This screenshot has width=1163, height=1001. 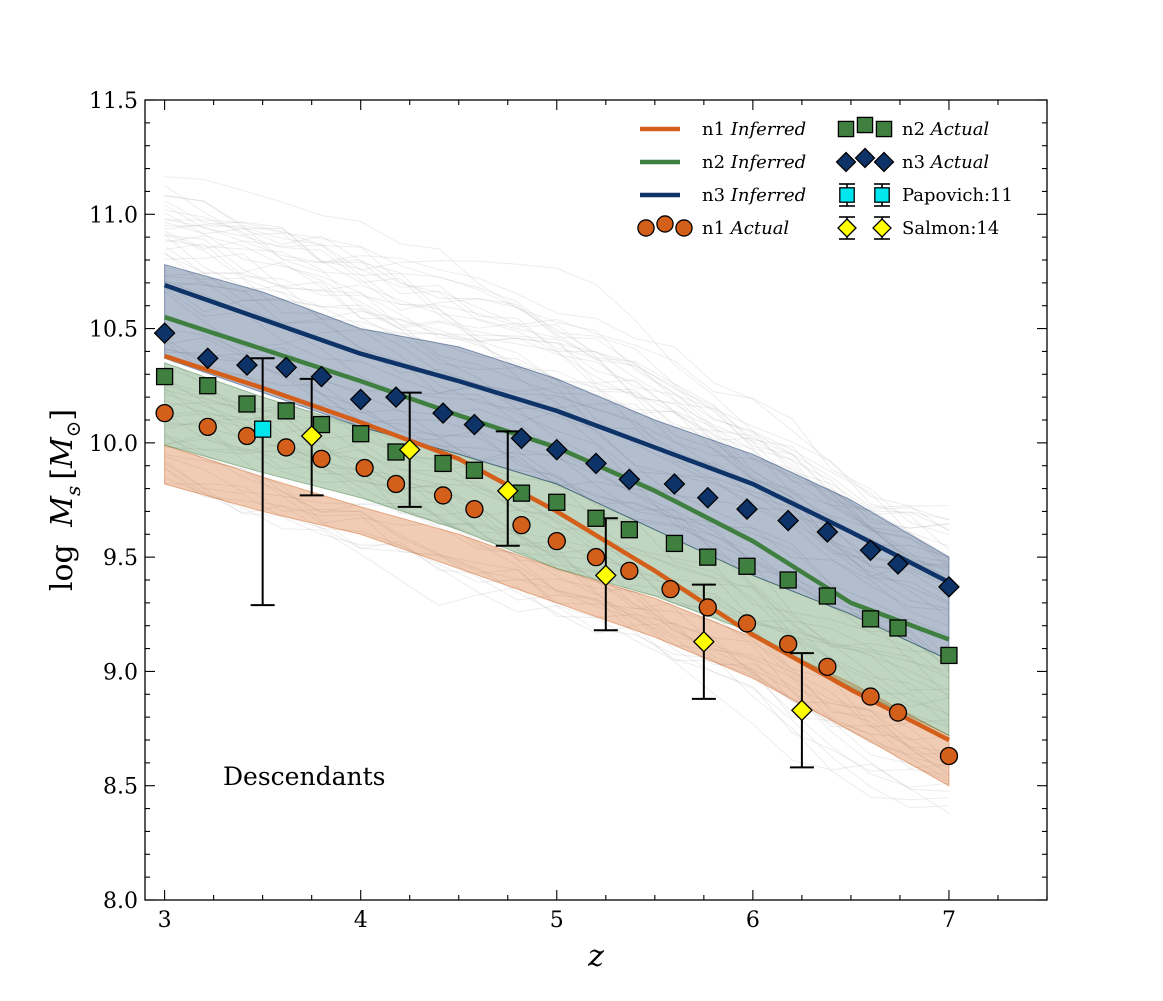 What do you see at coordinates (113, 501) in the screenshot?
I see `y-tick-labels: 8.0 8.5 9.0 9.5 10.0 10.5 11.0 11.5` at bounding box center [113, 501].